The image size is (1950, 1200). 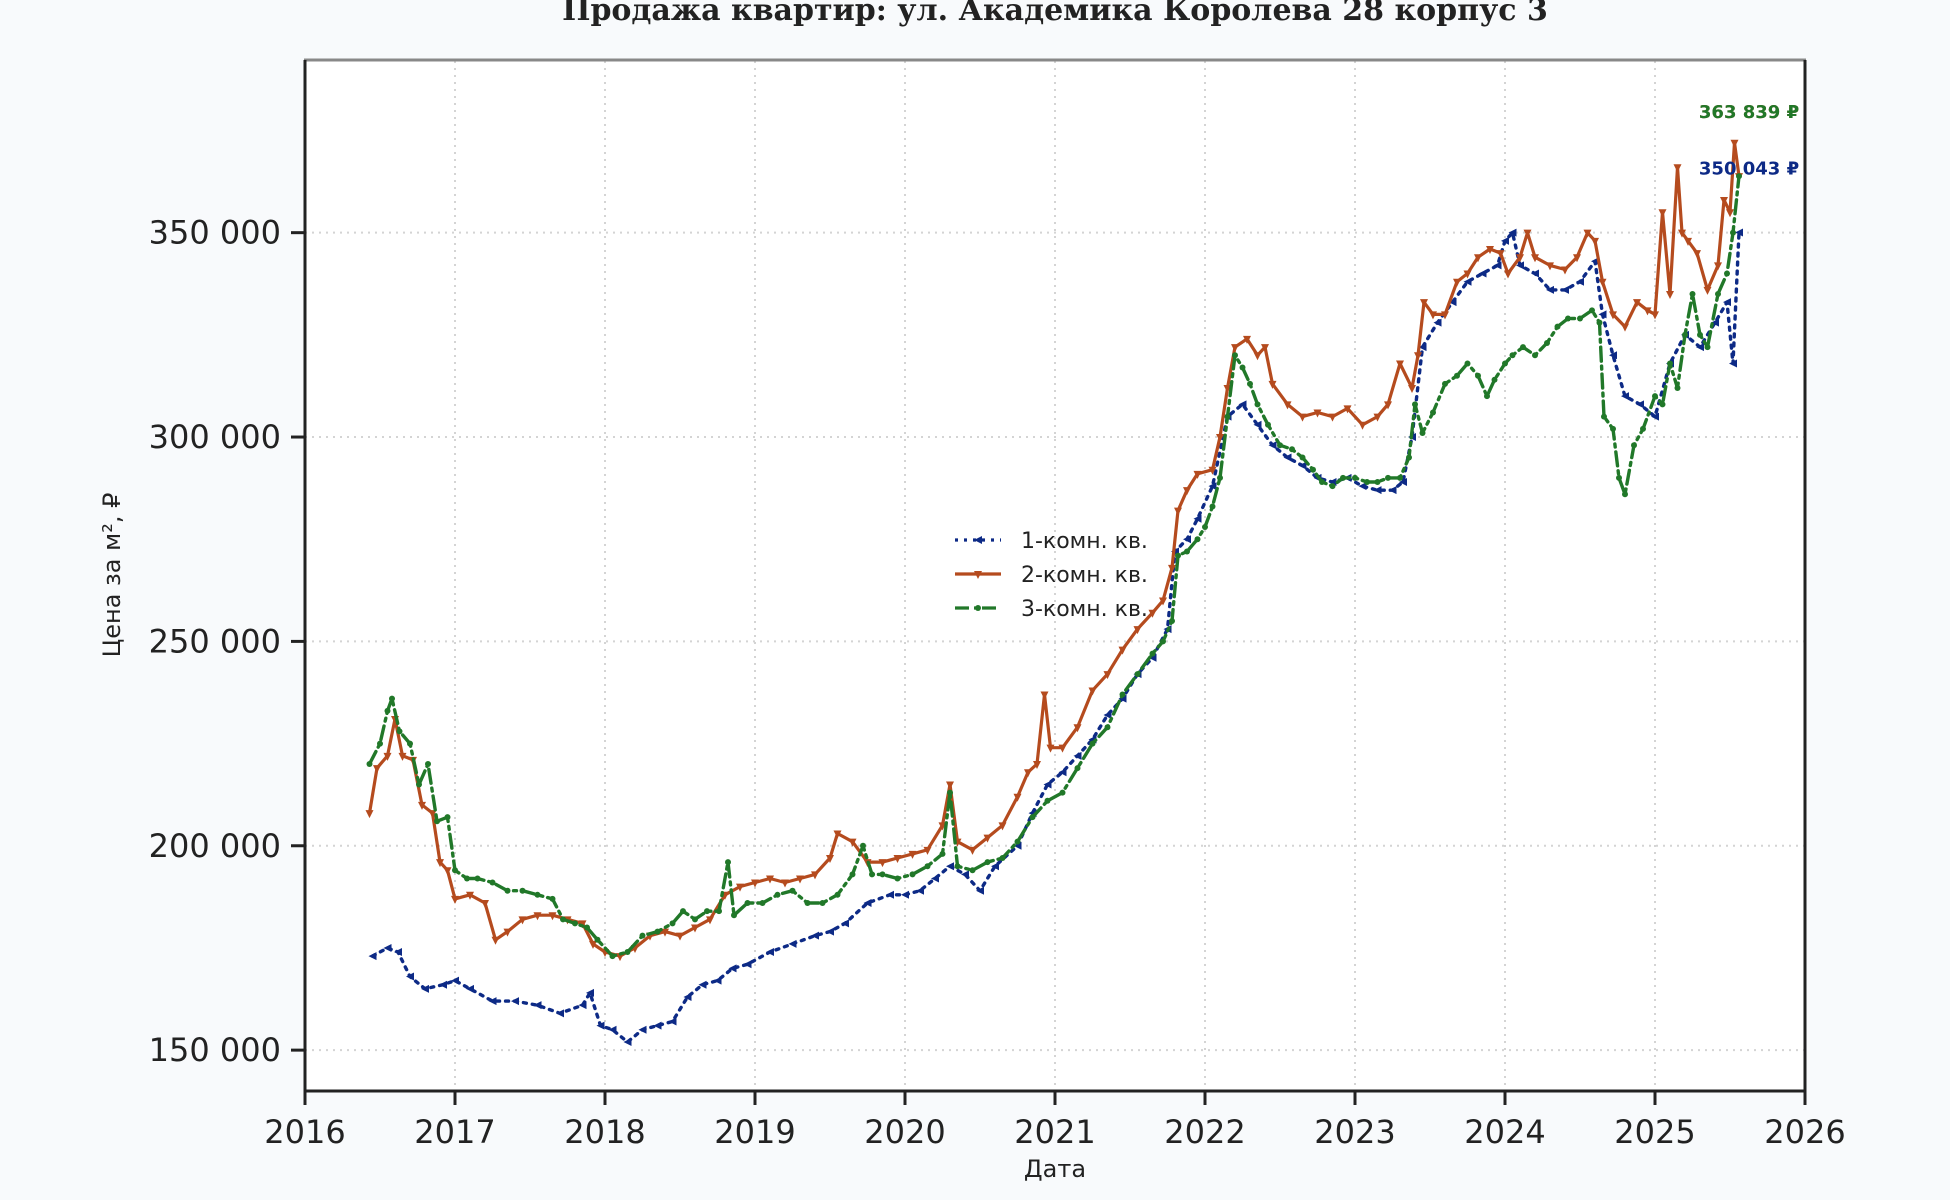 What do you see at coordinates (1084, 575) in the screenshot?
I see `legend-label: 2-комн. кв.` at bounding box center [1084, 575].